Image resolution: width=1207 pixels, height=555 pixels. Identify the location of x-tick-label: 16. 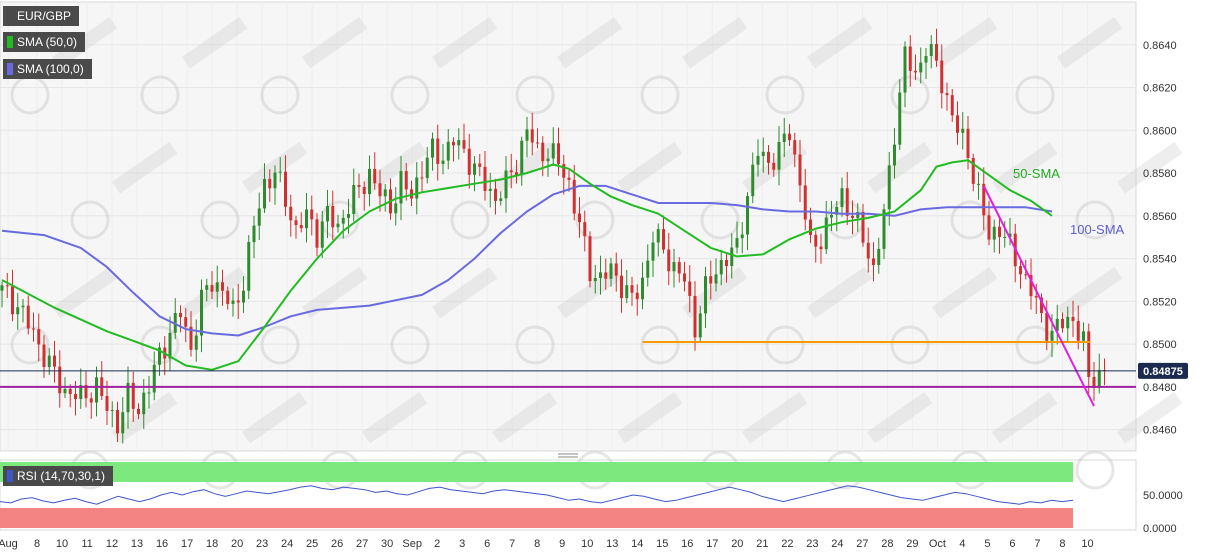
(687, 544).